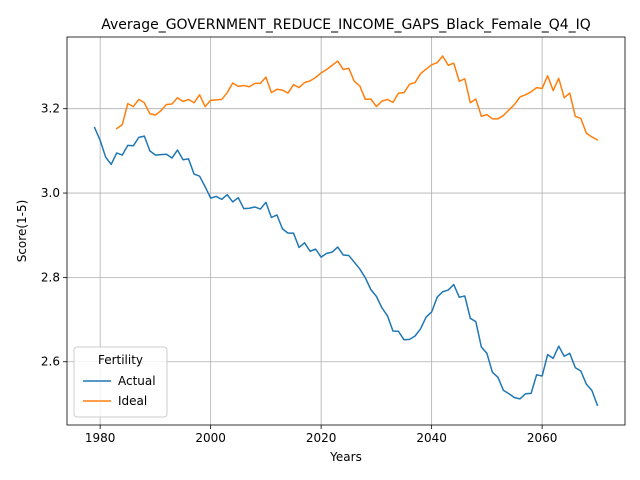  What do you see at coordinates (50, 277) in the screenshot?
I see `y-tick-label: 2.8` at bounding box center [50, 277].